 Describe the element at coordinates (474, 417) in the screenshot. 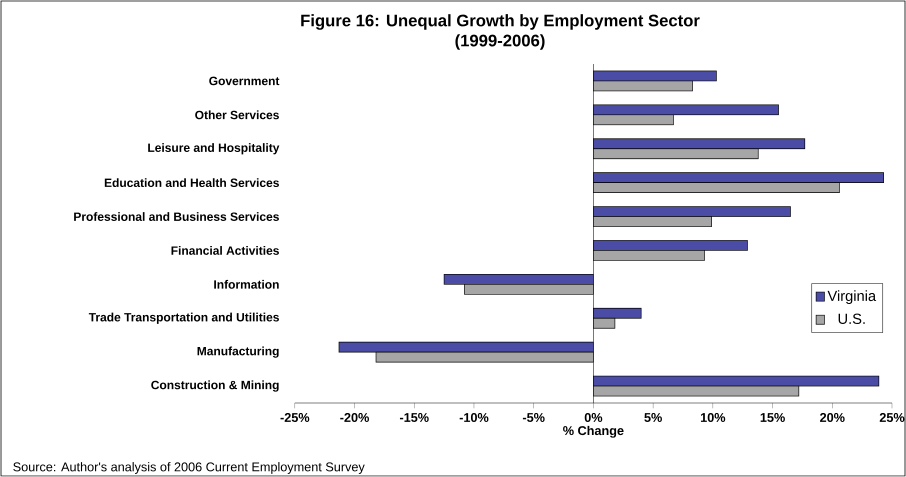

I see `x-tick-label: -10%` at that location.